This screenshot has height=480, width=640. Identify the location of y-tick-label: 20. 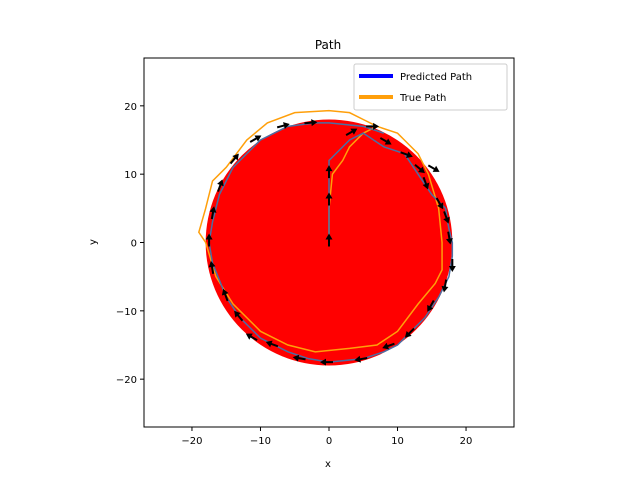
(130, 107).